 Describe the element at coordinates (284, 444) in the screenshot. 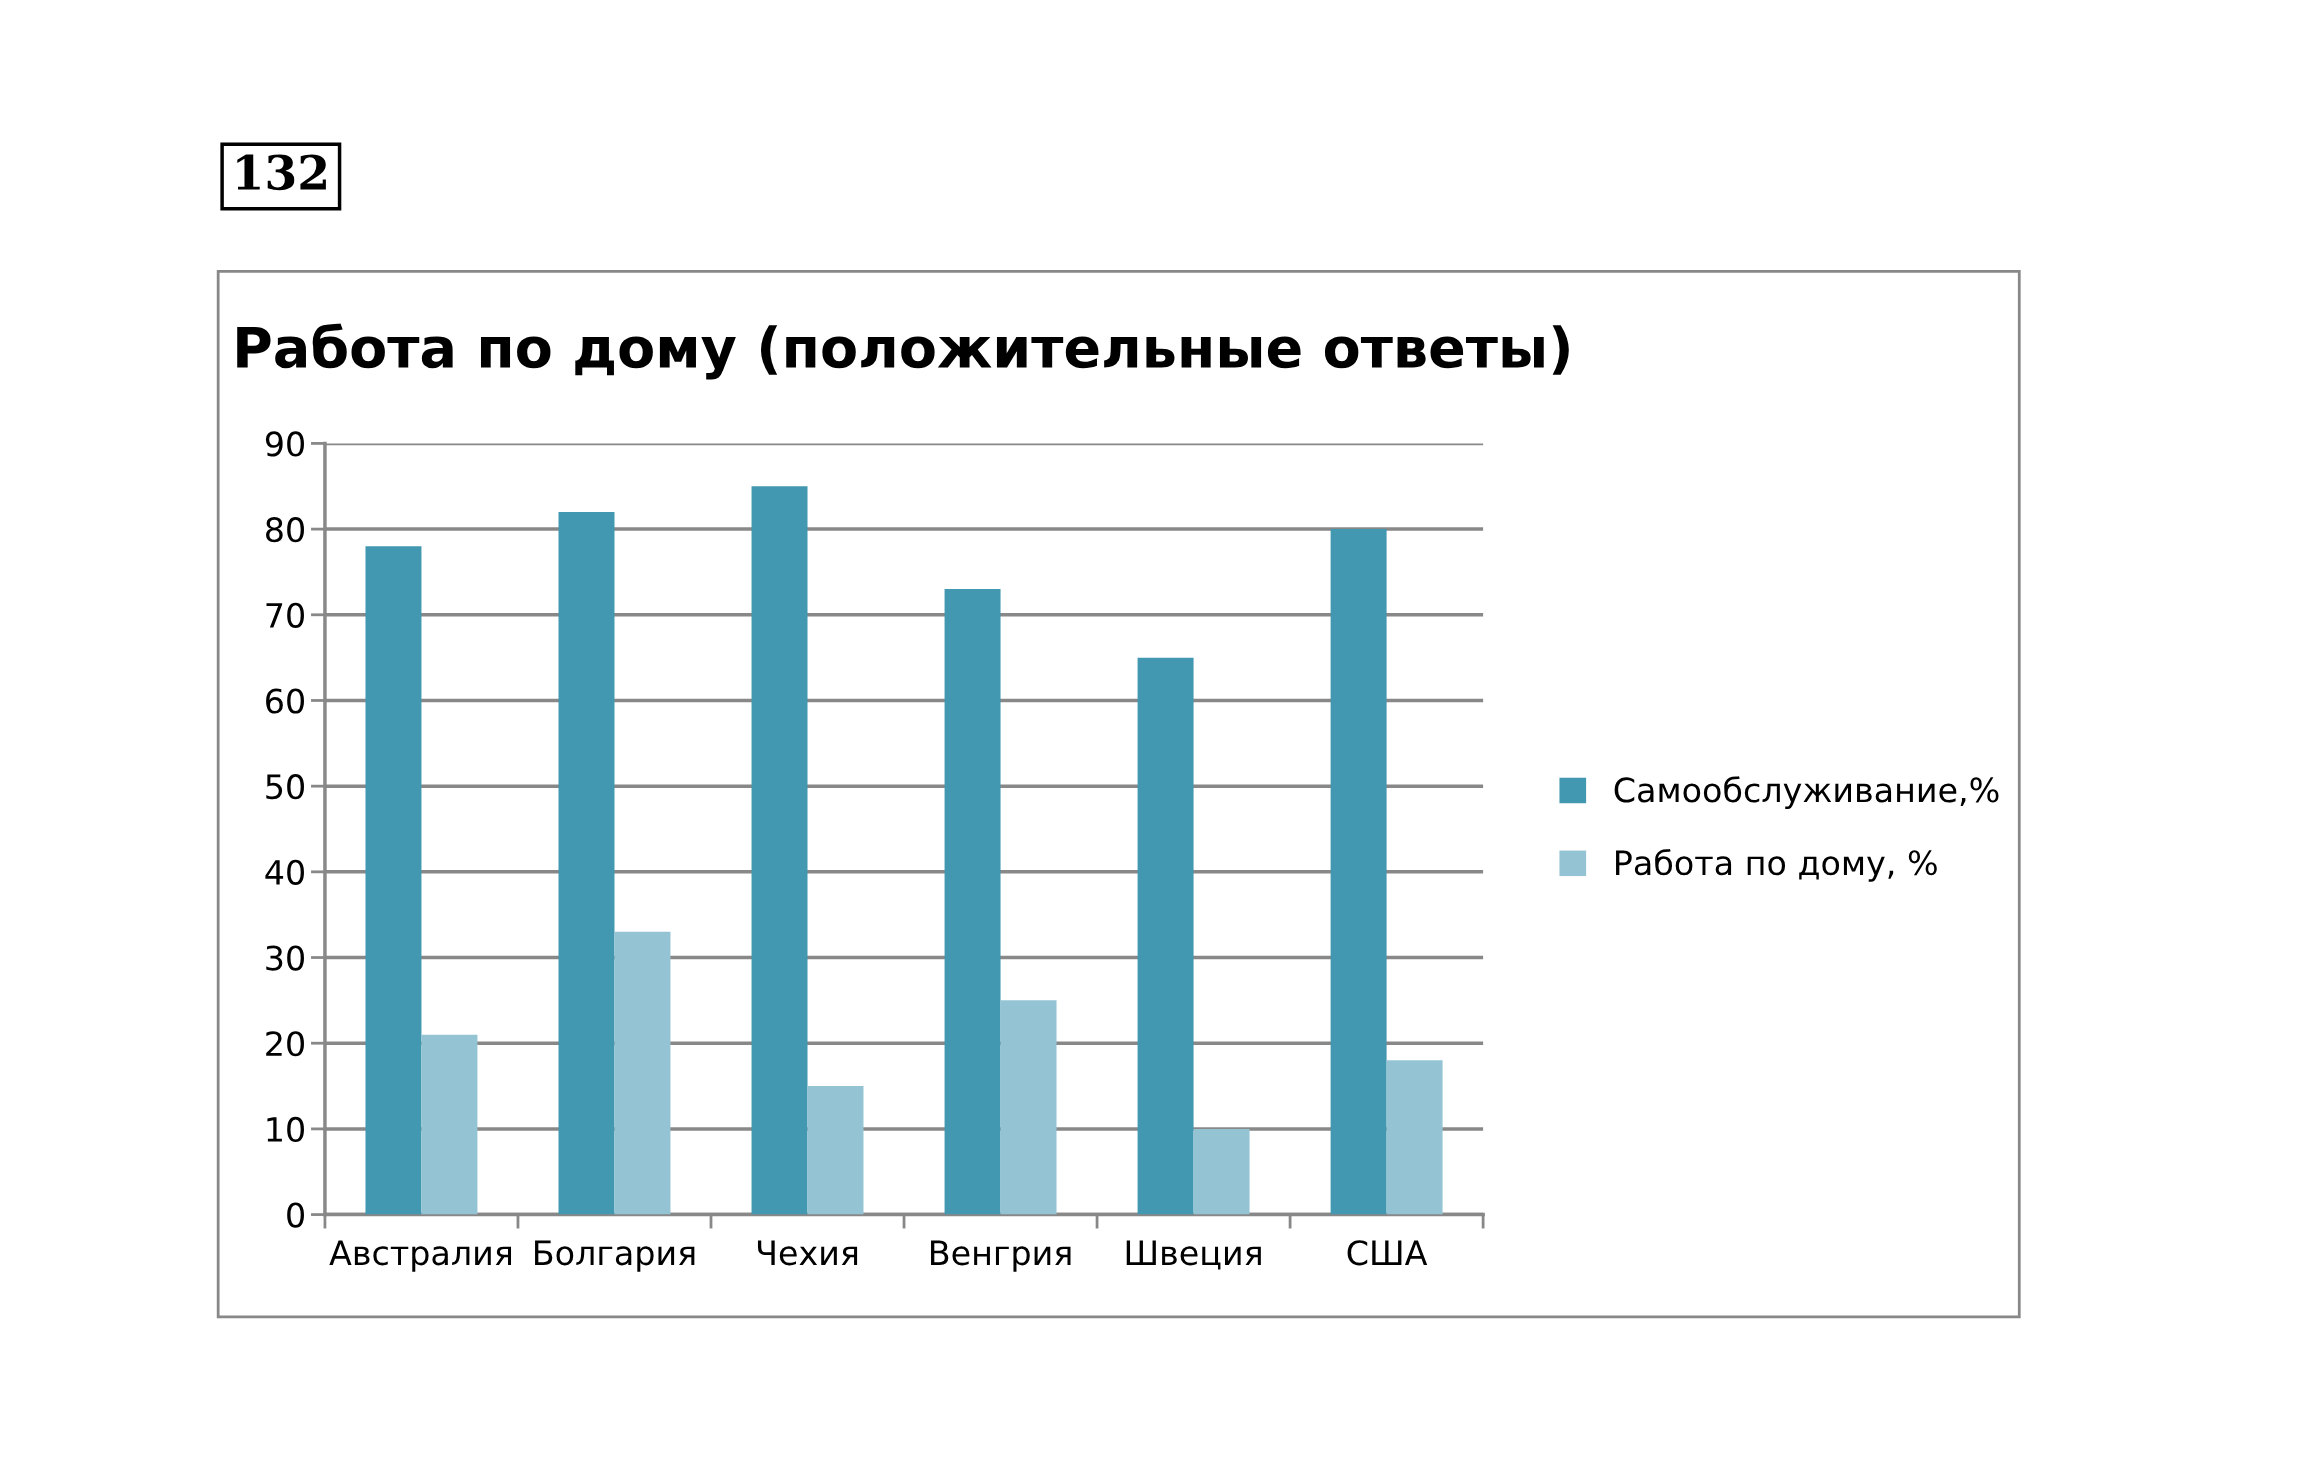

I see `y-tick-label: 90` at that location.